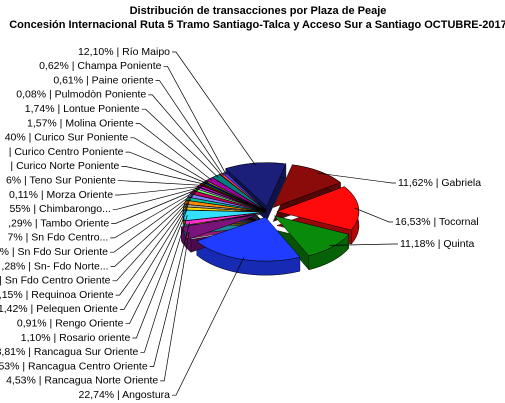 The height and width of the screenshot is (403, 505). I want to click on slice-label: 16,53% | Tocornal, so click(437, 222).